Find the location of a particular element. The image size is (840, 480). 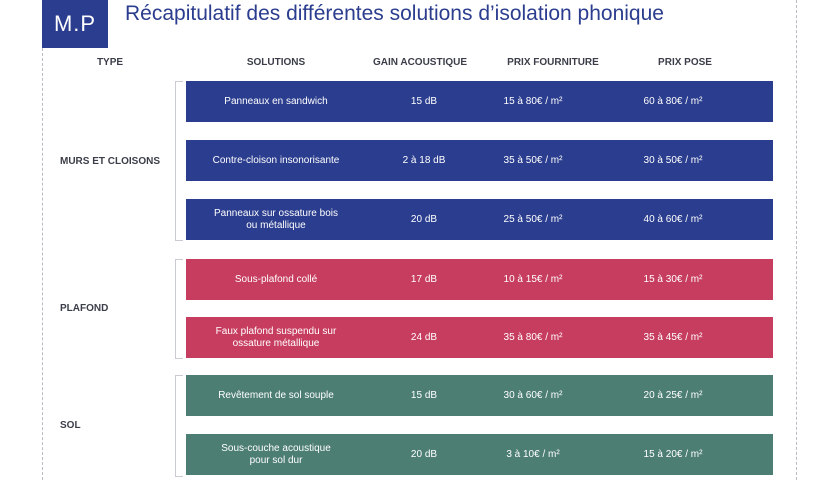

cell-prix-fourniture: 35 à 80€ / m² is located at coordinates (533, 337).